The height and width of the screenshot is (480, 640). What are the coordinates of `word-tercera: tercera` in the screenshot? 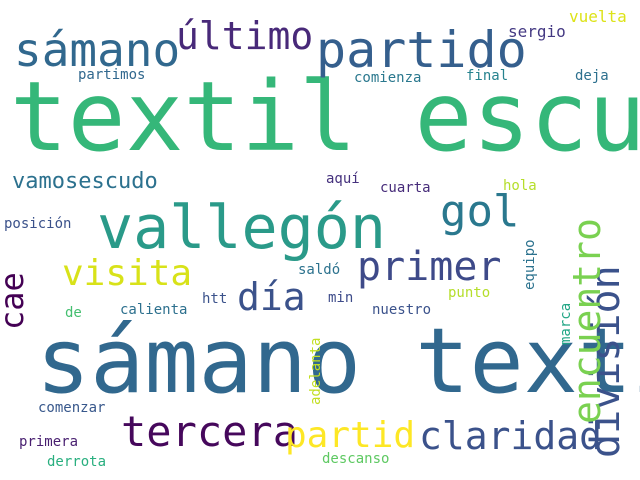 It's located at (209, 431).